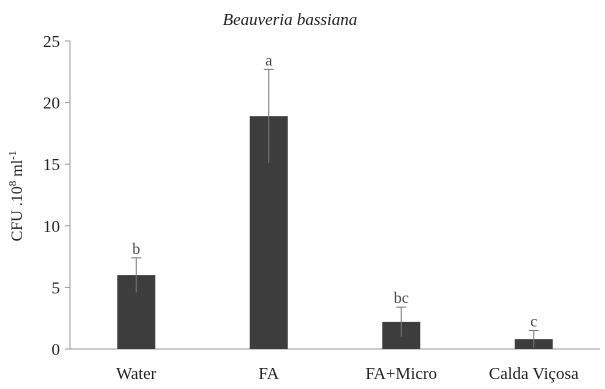 Image resolution: width=605 pixels, height=389 pixels. I want to click on y-axis: 0 5 10 15 20 25, so click(57, 195).